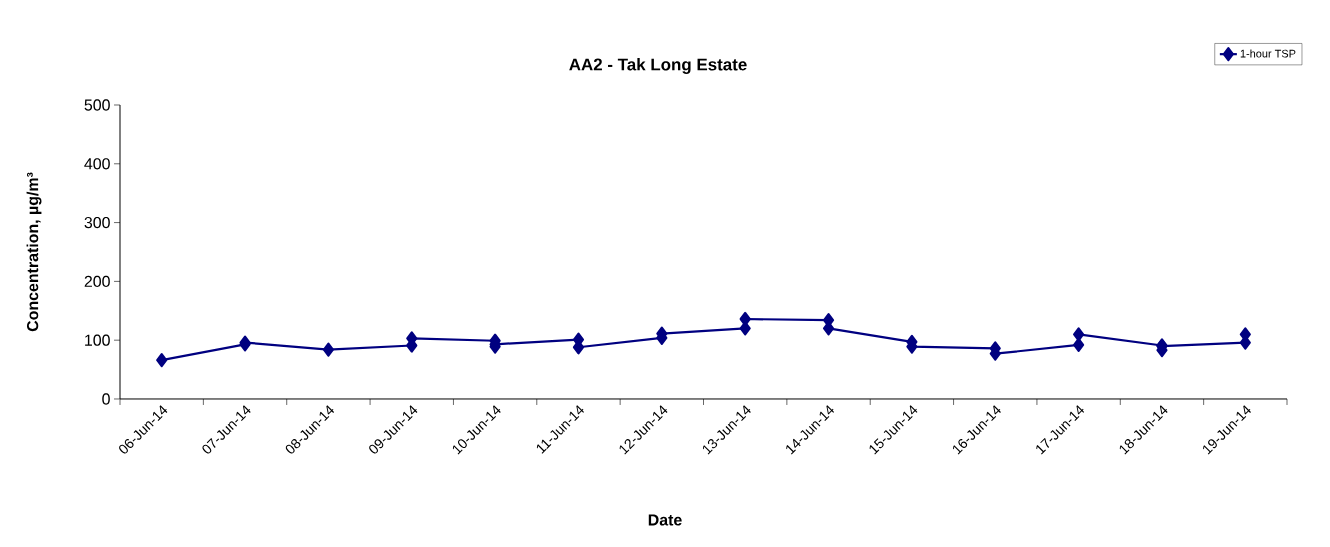  I want to click on y-tick-label: 400, so click(97, 164).